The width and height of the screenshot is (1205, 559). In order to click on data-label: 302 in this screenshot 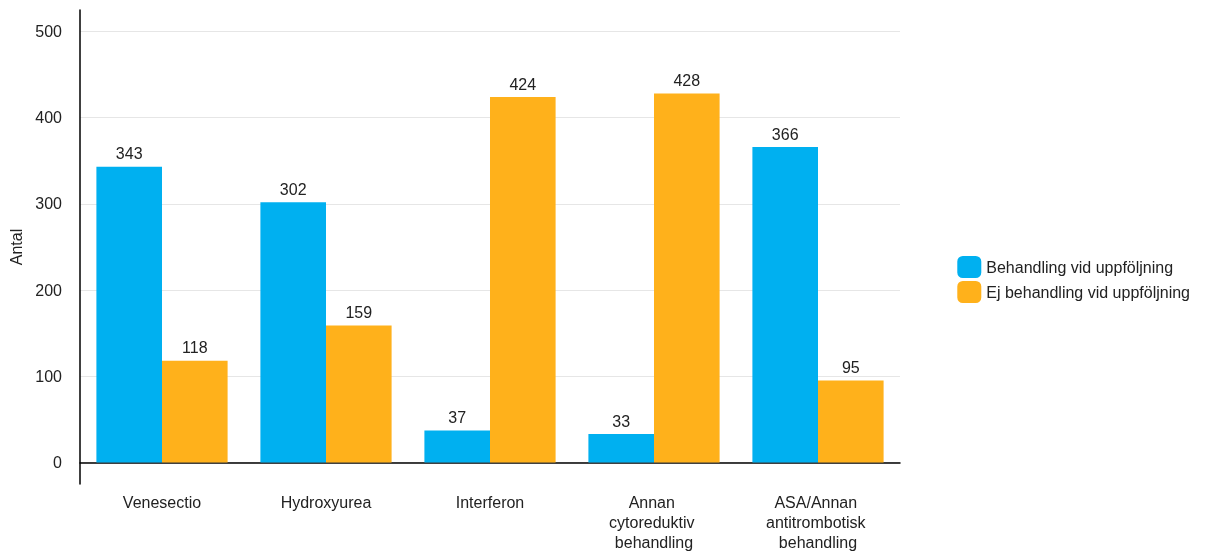, I will do `click(293, 189)`.